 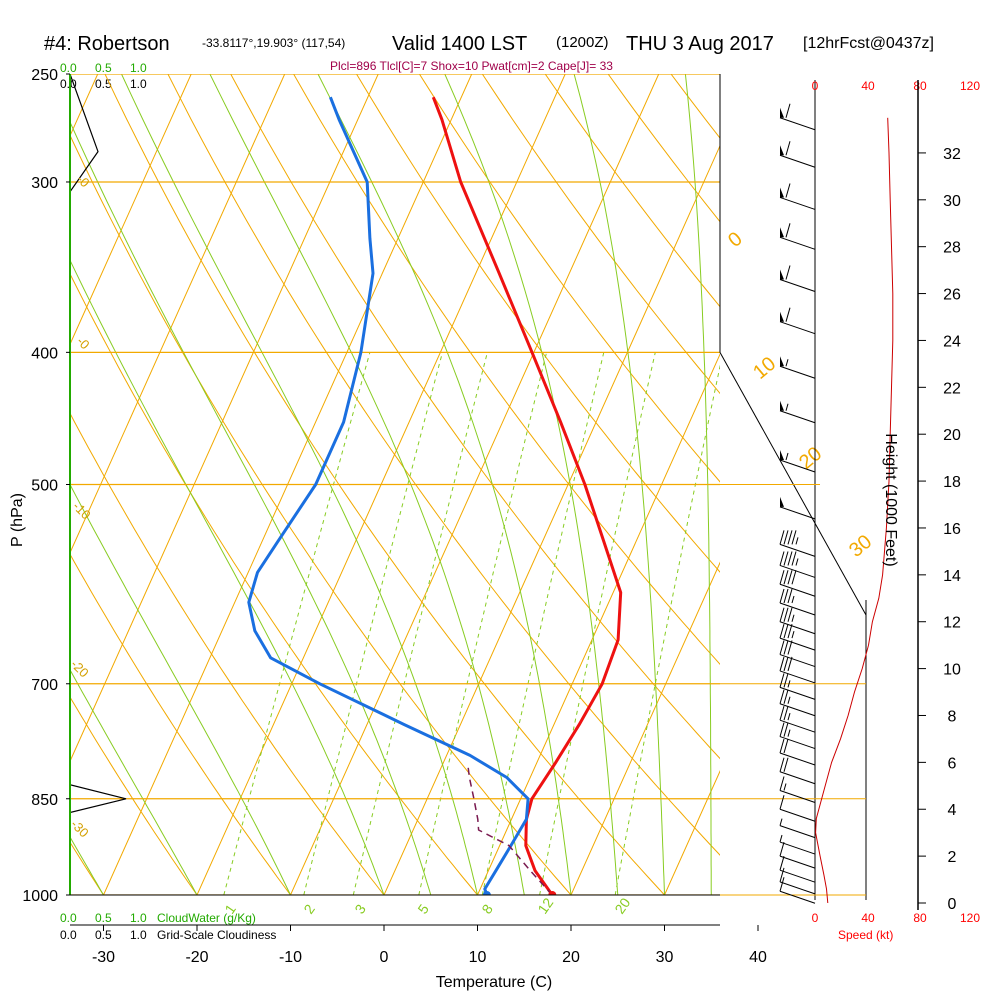 I want to click on pressure-tick-label: 250, so click(x=44, y=75).